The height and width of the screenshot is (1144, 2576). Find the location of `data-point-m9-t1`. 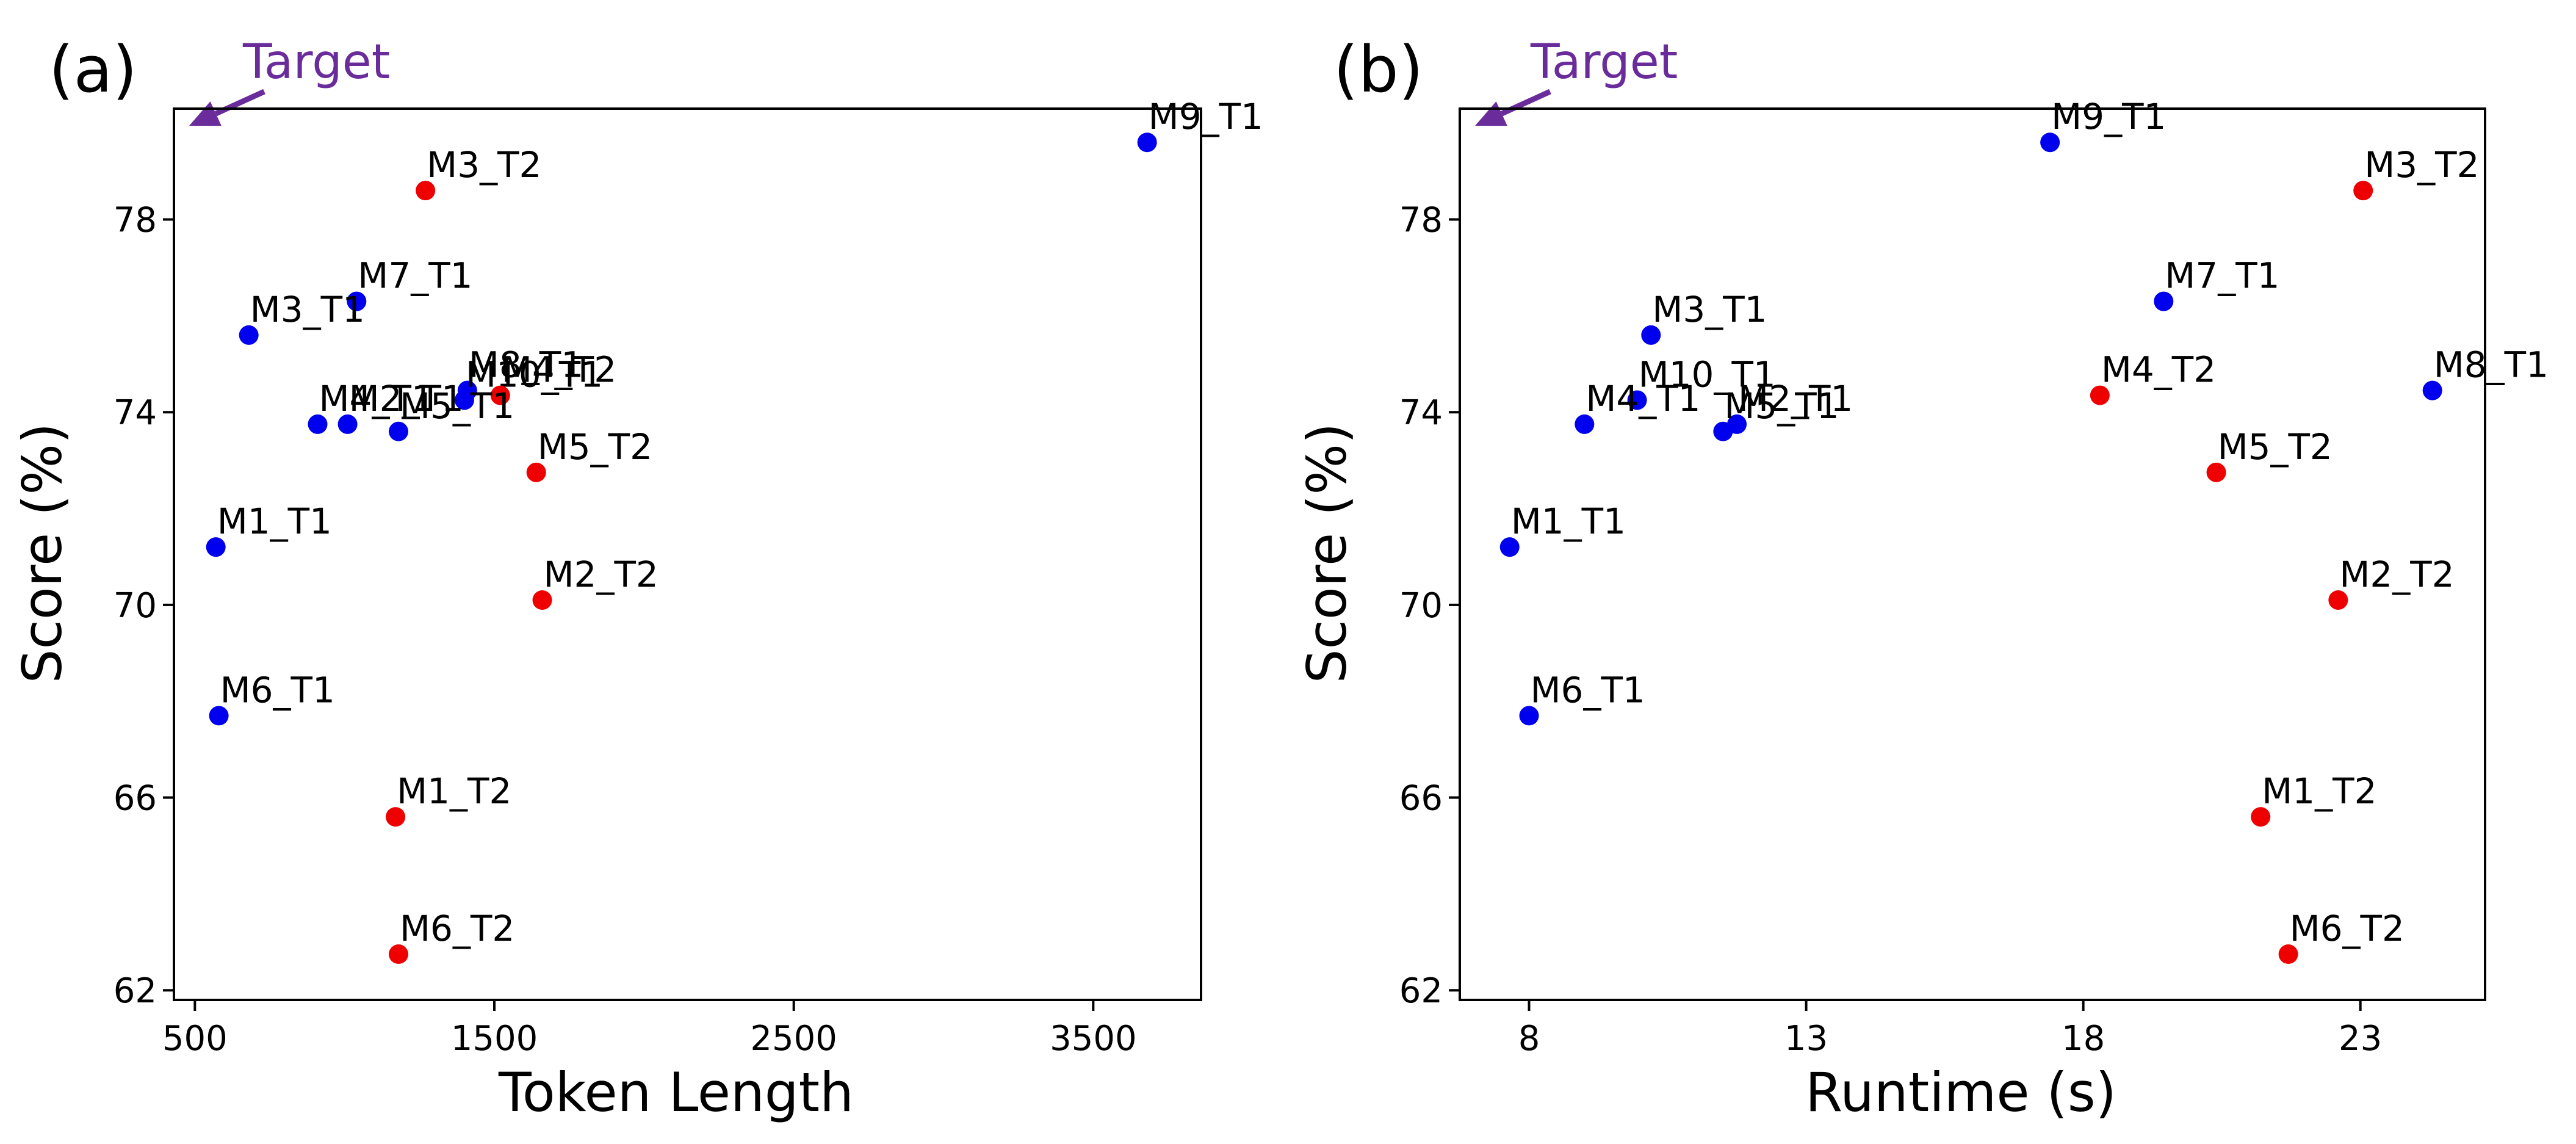

data-point-m9-t1 is located at coordinates (1147, 142).